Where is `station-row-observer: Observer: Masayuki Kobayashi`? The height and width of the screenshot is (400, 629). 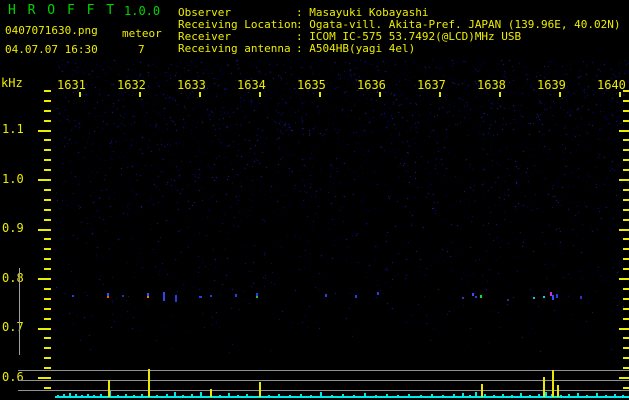 station-row-observer: Observer: Masayuki Kobayashi is located at coordinates (303, 12).